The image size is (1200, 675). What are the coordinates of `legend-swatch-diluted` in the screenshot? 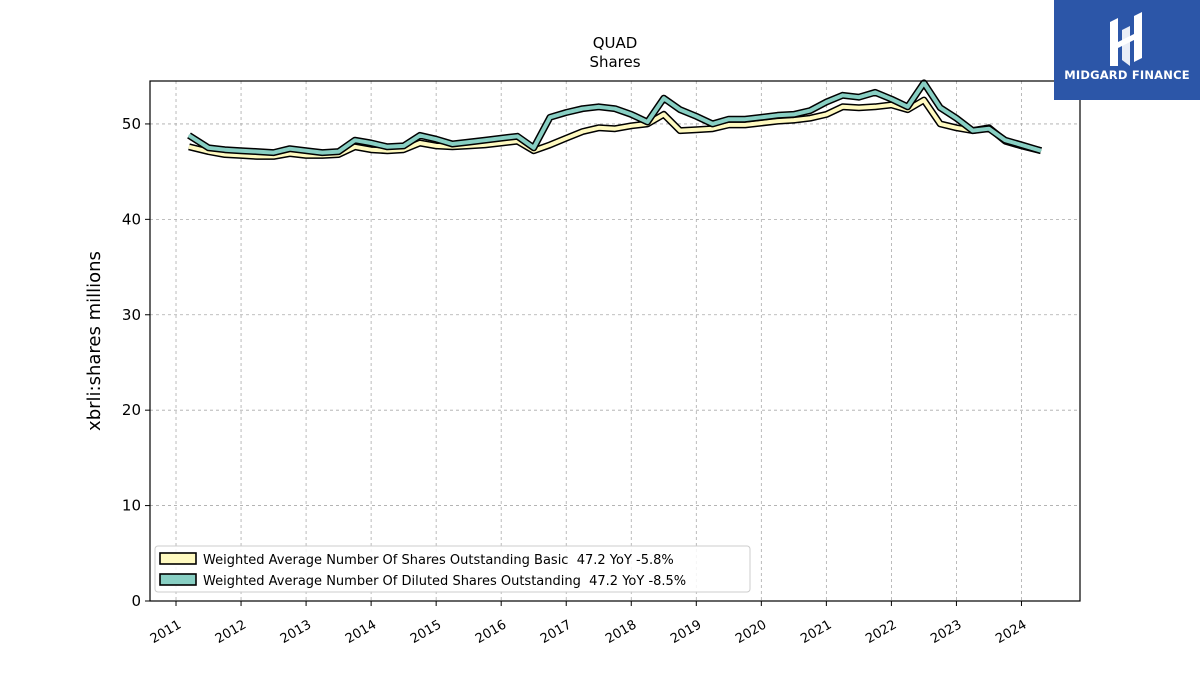 It's located at (178, 579).